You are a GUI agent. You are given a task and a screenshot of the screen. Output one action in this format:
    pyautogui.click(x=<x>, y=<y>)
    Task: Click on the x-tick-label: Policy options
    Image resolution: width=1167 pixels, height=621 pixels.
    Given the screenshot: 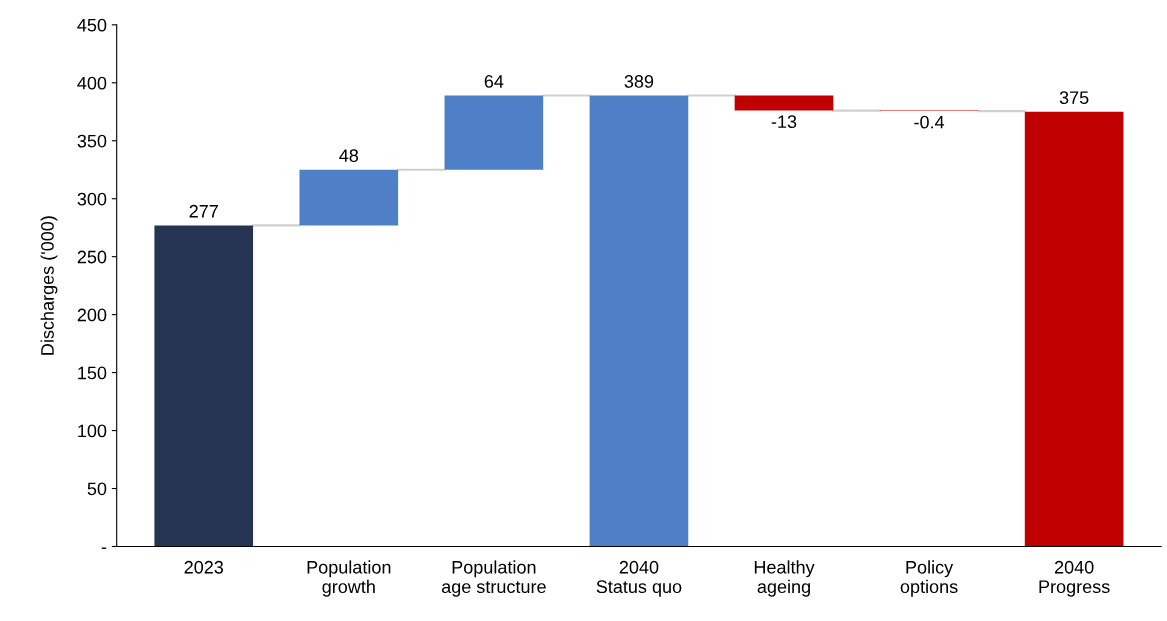 What is the action you would take?
    pyautogui.click(x=929, y=578)
    